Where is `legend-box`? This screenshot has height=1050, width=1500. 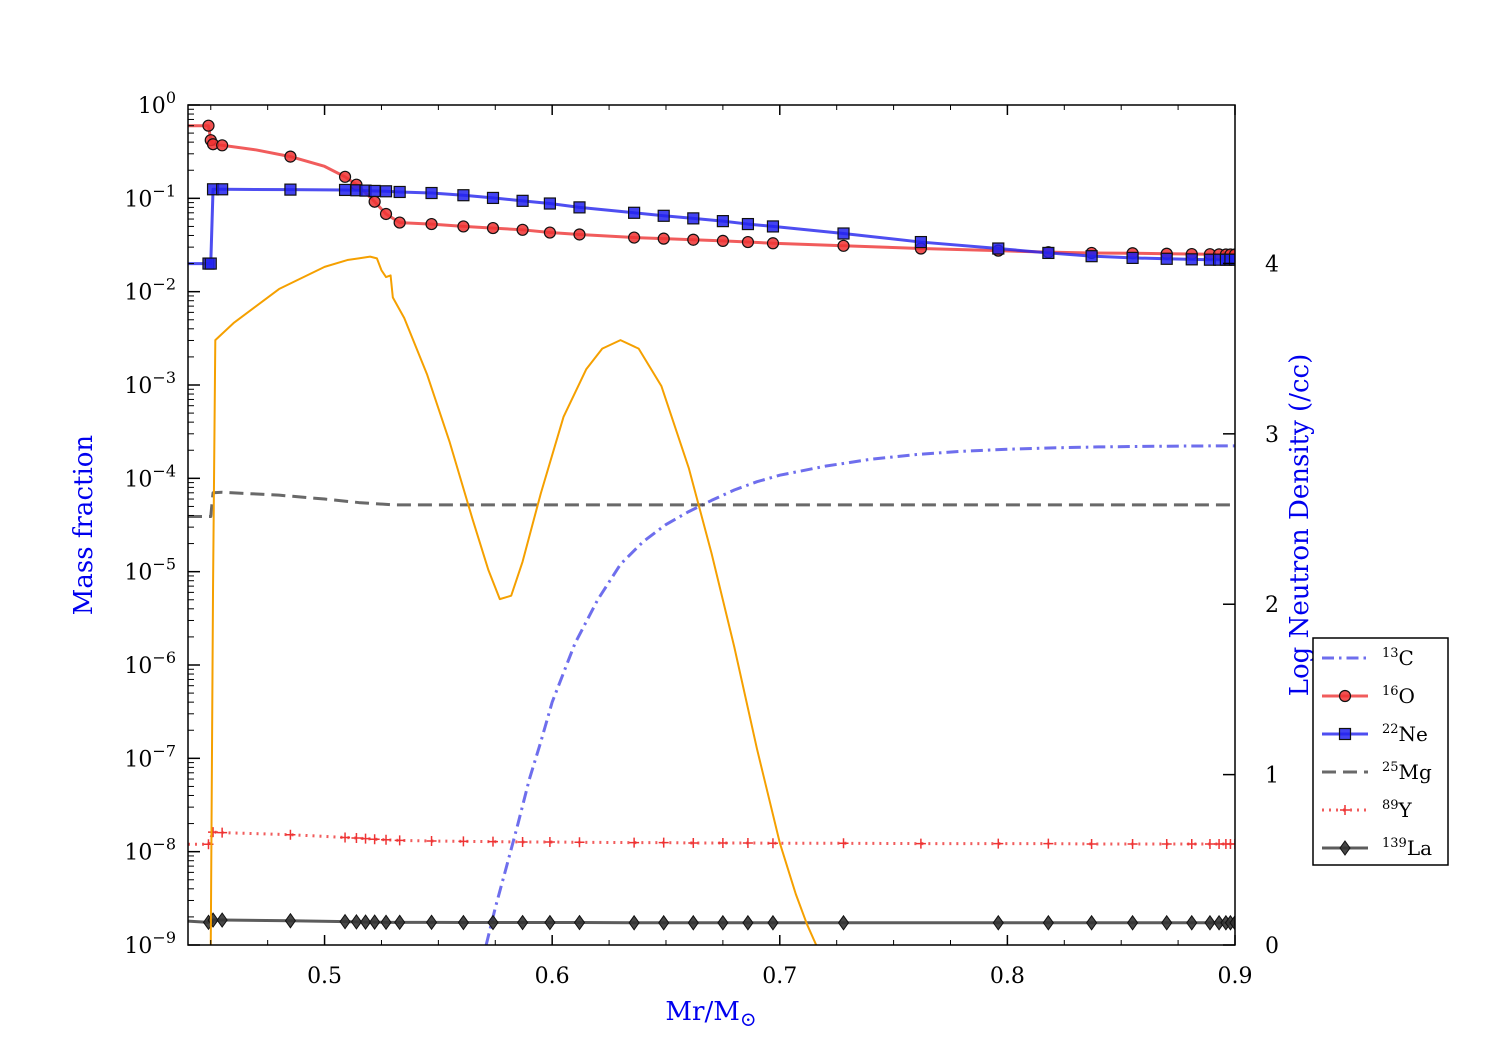 legend-box is located at coordinates (1380, 751).